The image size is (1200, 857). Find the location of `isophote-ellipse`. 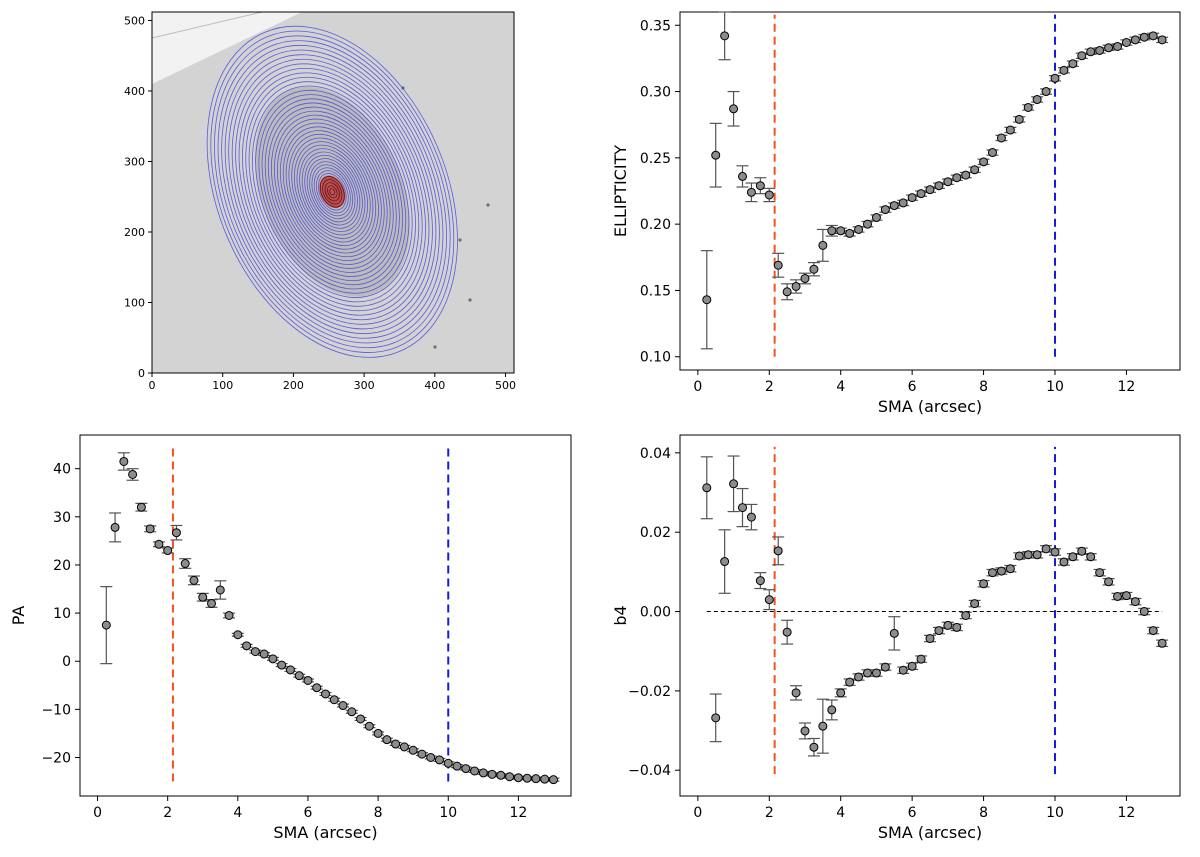

isophote-ellipse is located at coordinates (332, 192).